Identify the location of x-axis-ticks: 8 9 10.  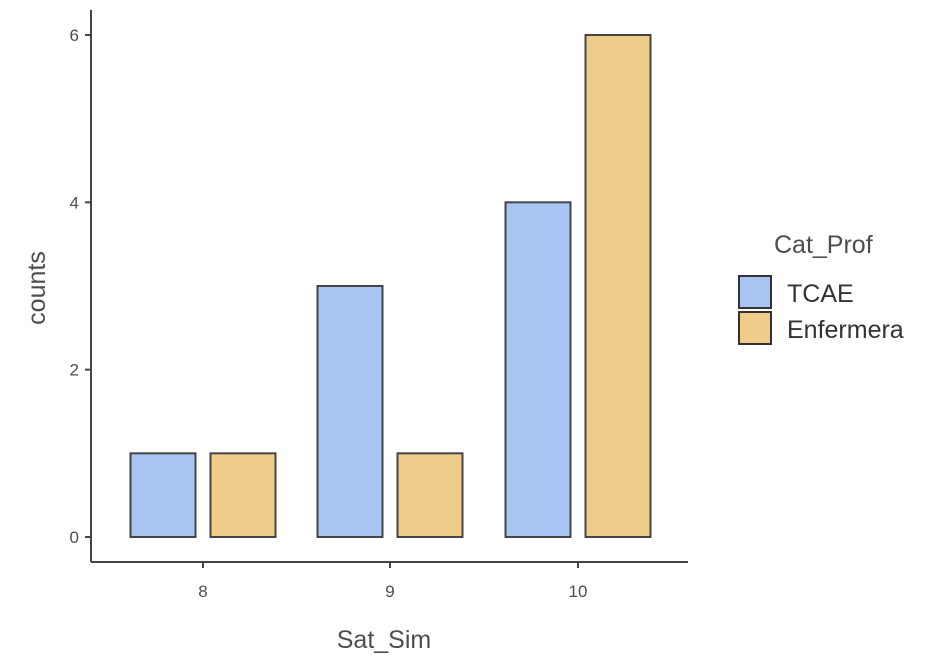
(392, 581).